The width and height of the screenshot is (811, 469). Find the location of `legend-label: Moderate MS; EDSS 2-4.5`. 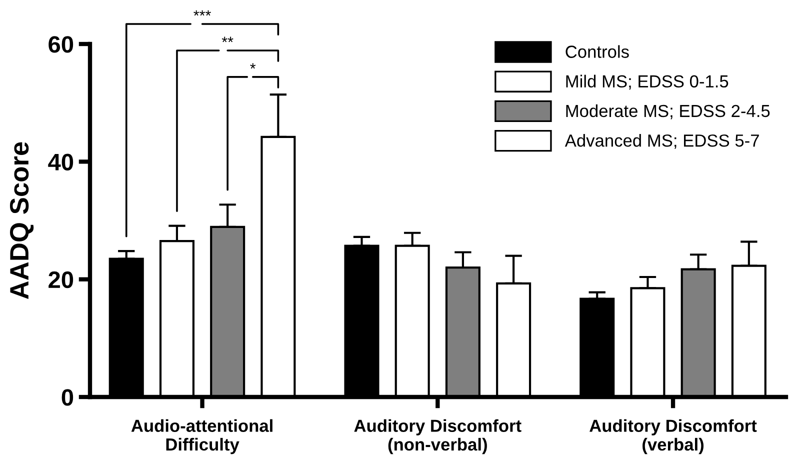

legend-label: Moderate MS; EDSS 2-4.5 is located at coordinates (668, 112).